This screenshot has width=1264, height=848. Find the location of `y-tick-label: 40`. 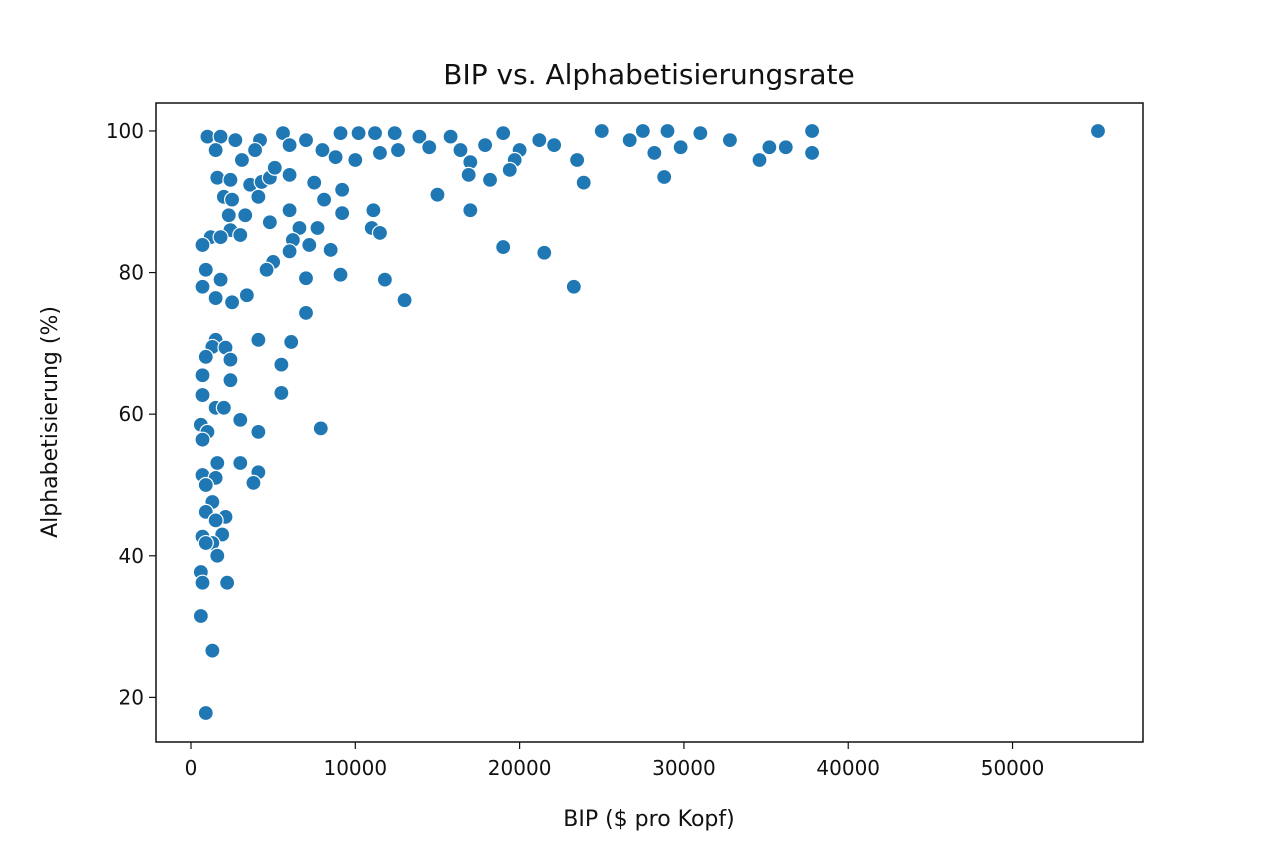

y-tick-label: 40 is located at coordinates (131, 556).